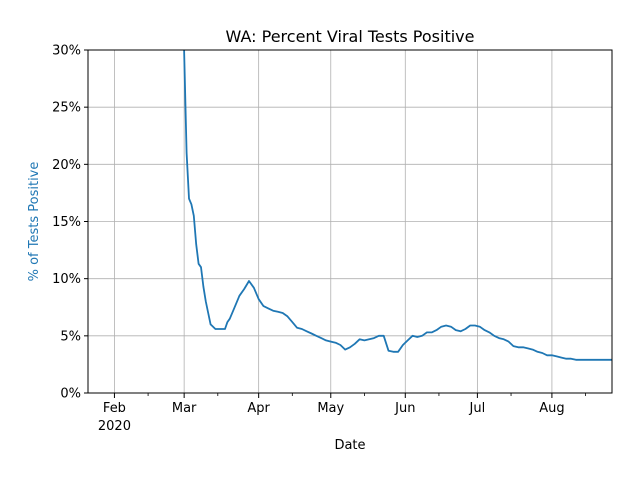 This screenshot has width=640, height=480. What do you see at coordinates (66, 222) in the screenshot?
I see `y-tick-label: 15%` at bounding box center [66, 222].